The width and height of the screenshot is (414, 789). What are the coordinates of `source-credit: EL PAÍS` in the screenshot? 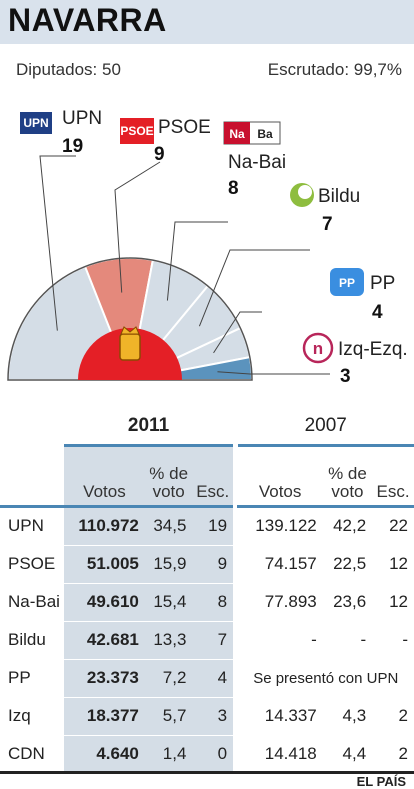 It's located at (381, 781).